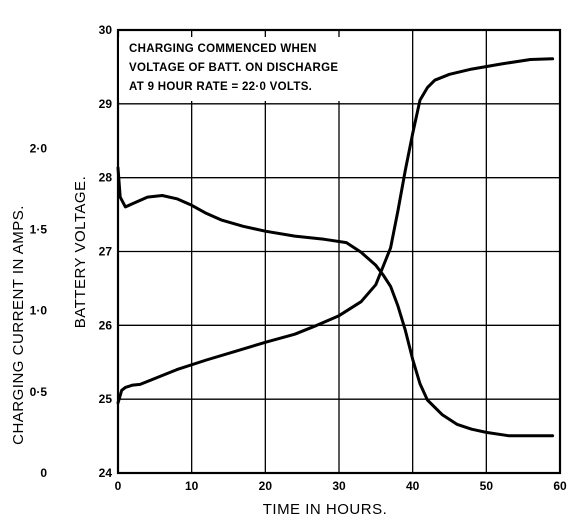  Describe the element at coordinates (39, 311) in the screenshot. I see `current-tick-label: 1·0` at that location.